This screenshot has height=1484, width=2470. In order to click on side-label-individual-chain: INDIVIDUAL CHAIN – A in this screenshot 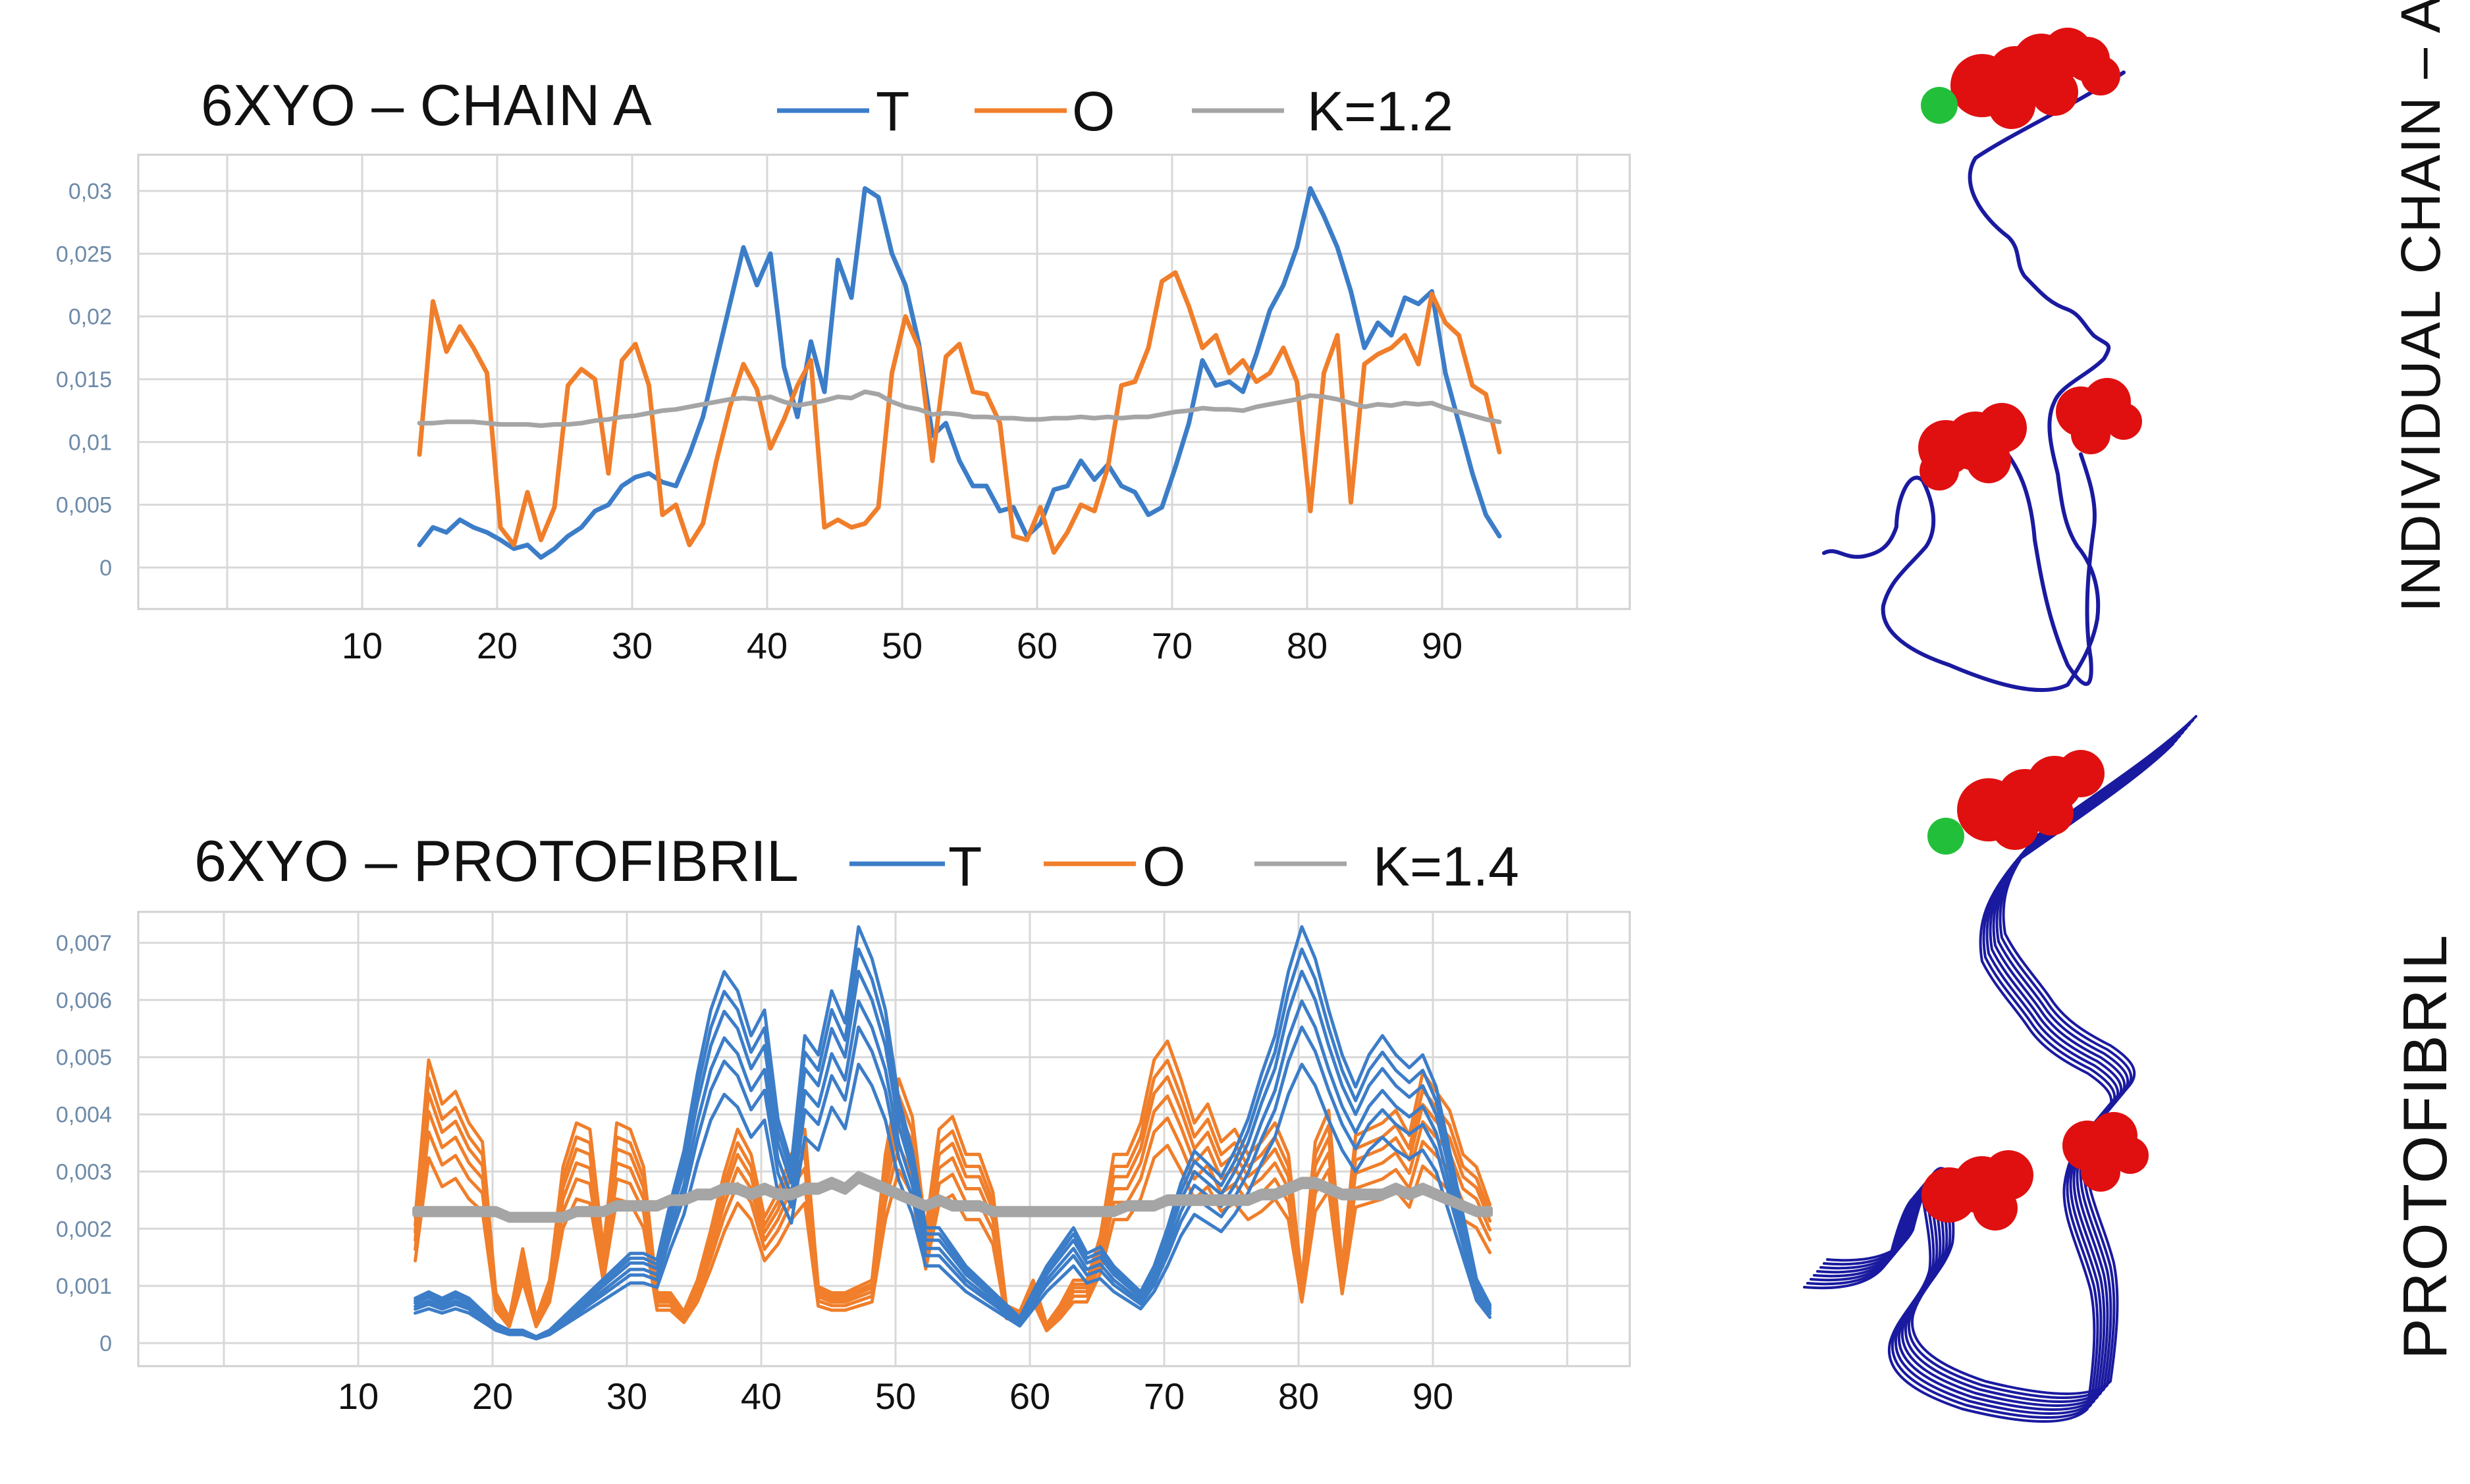, I will do `click(2421, 306)`.